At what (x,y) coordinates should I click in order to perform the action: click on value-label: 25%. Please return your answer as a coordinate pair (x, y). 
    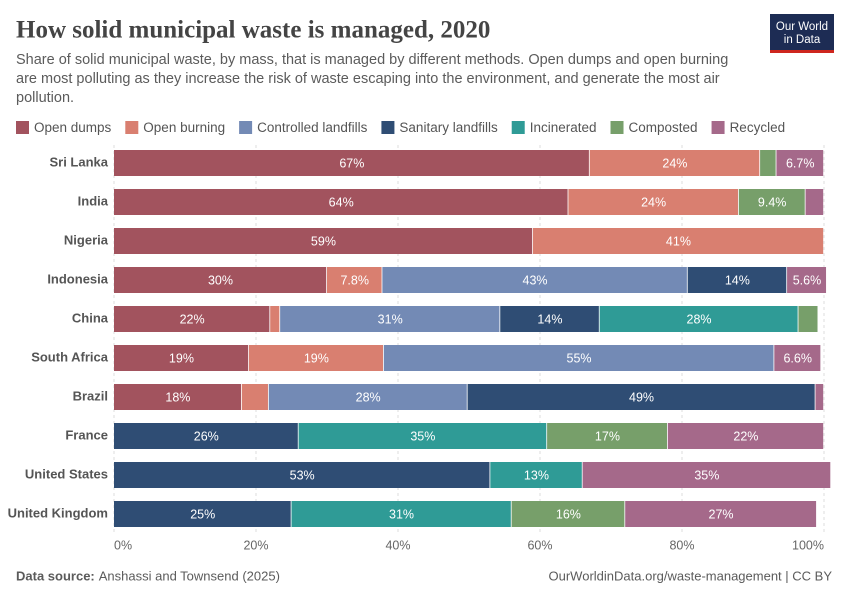
    Looking at the image, I should click on (202, 514).